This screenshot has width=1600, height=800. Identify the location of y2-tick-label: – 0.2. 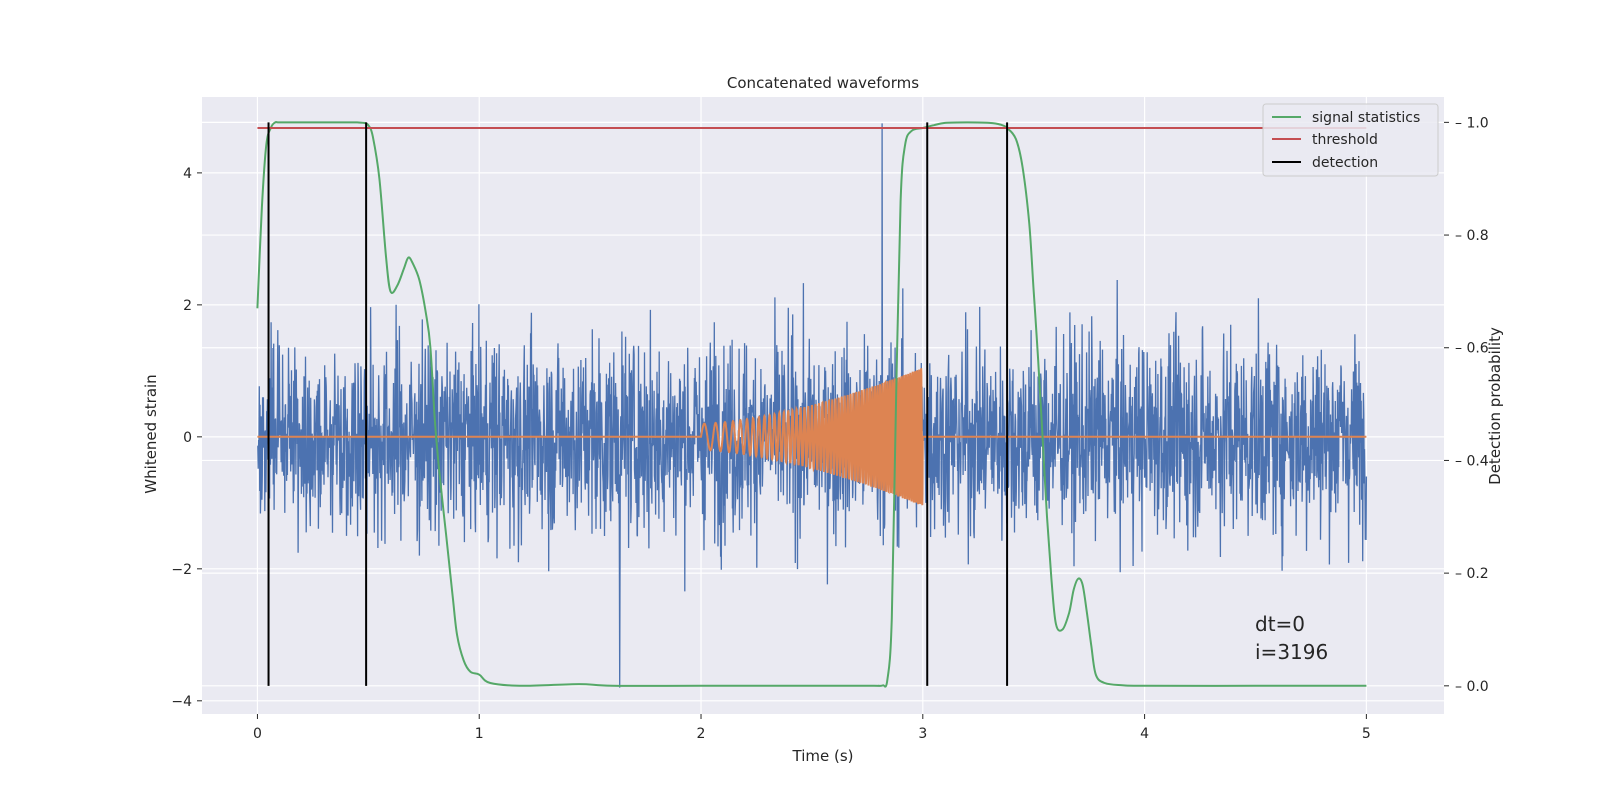
(1472, 574).